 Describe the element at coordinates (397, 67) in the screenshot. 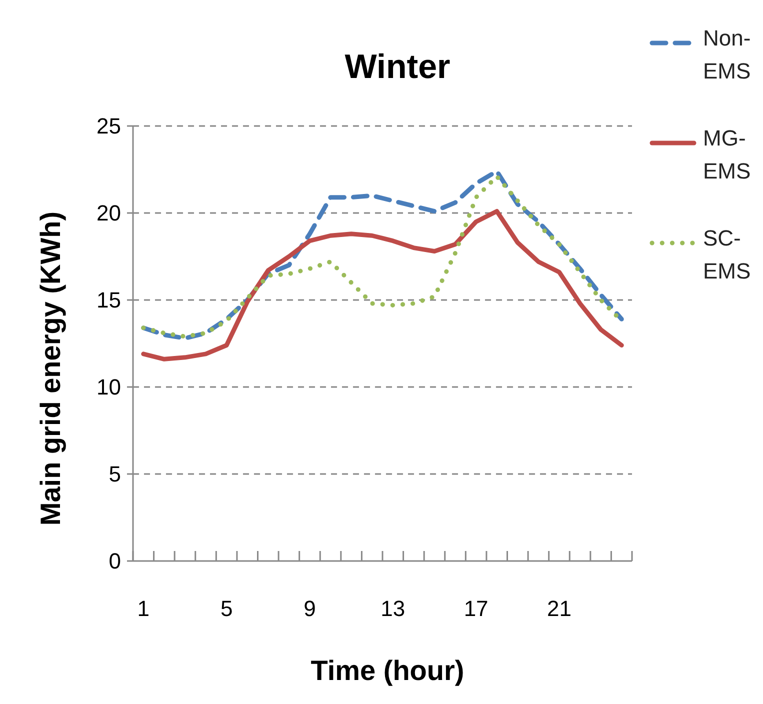

I see `chart-title: Winter` at that location.